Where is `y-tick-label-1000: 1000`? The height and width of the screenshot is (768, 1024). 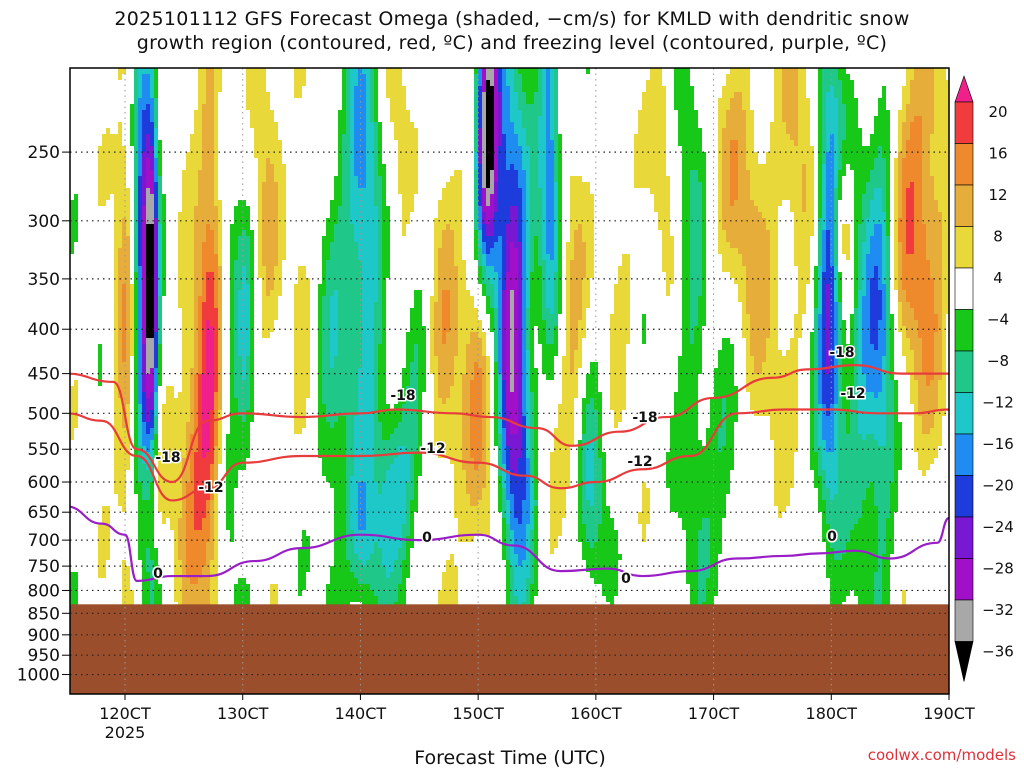 y-tick-label-1000: 1000 is located at coordinates (38, 676).